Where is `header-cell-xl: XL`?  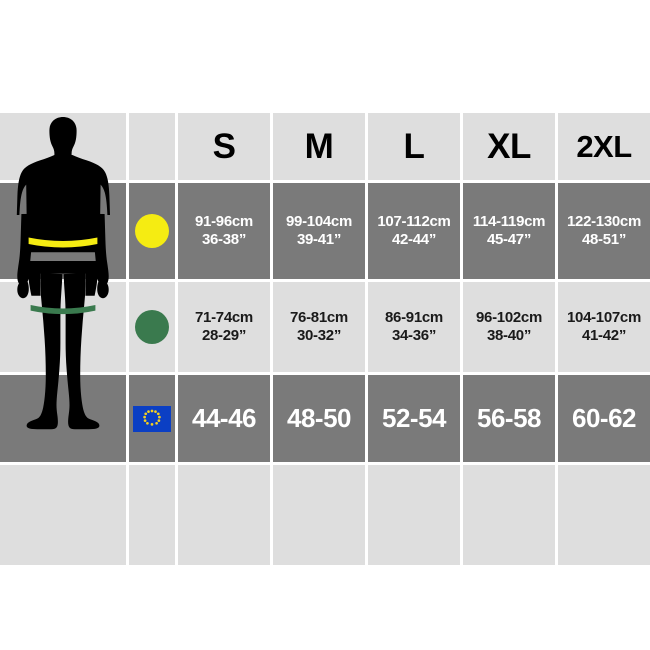
header-cell-xl: XL is located at coordinates (509, 146).